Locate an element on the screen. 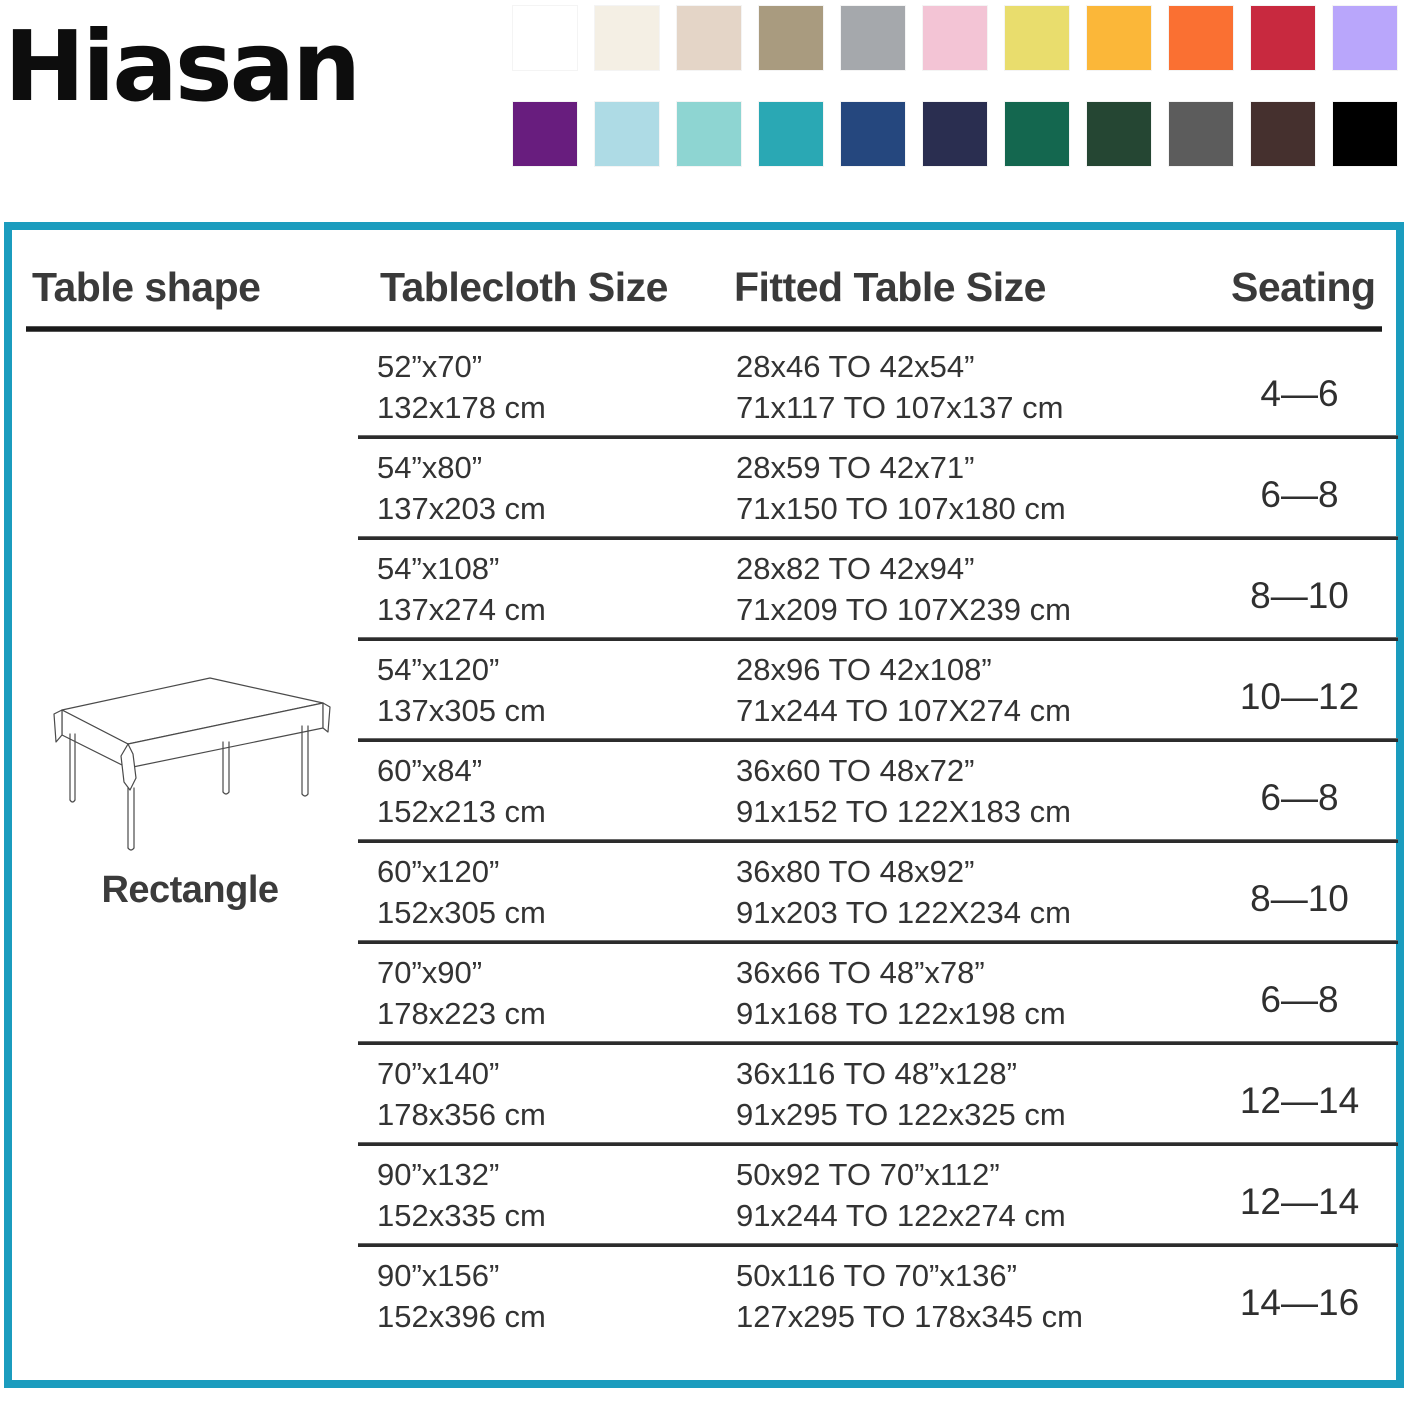 The width and height of the screenshot is (1416, 1402). color-swatch-charcoal-grey is located at coordinates (1201, 134).